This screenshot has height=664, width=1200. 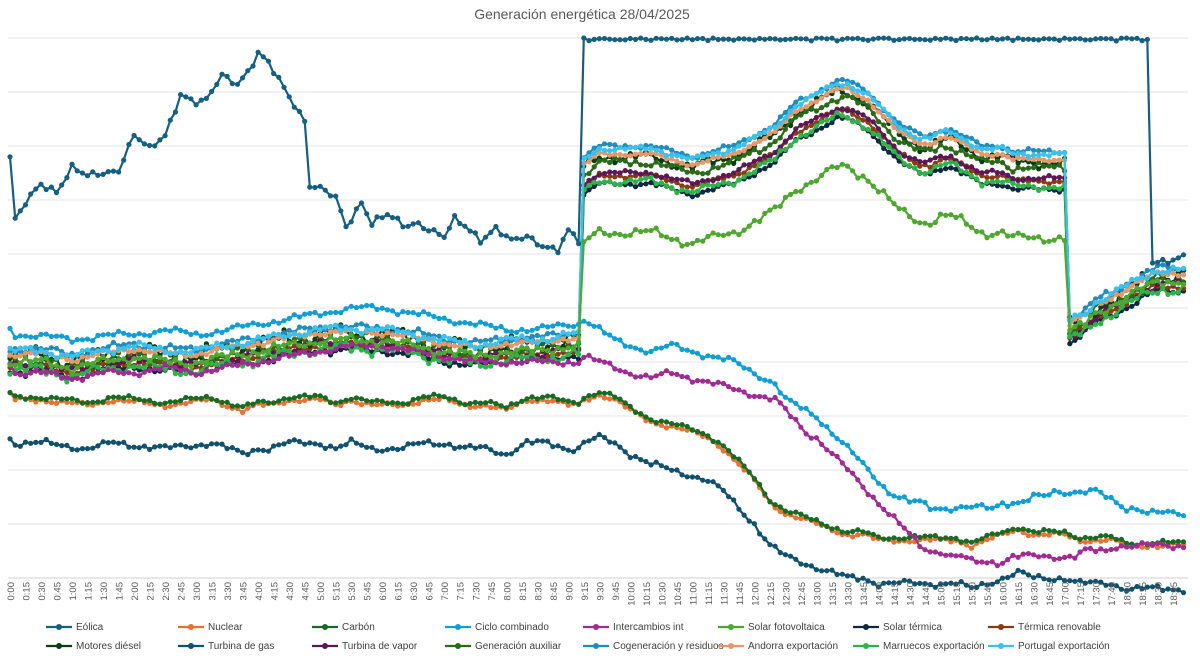 I want to click on legend-marker, so click(x=59, y=646).